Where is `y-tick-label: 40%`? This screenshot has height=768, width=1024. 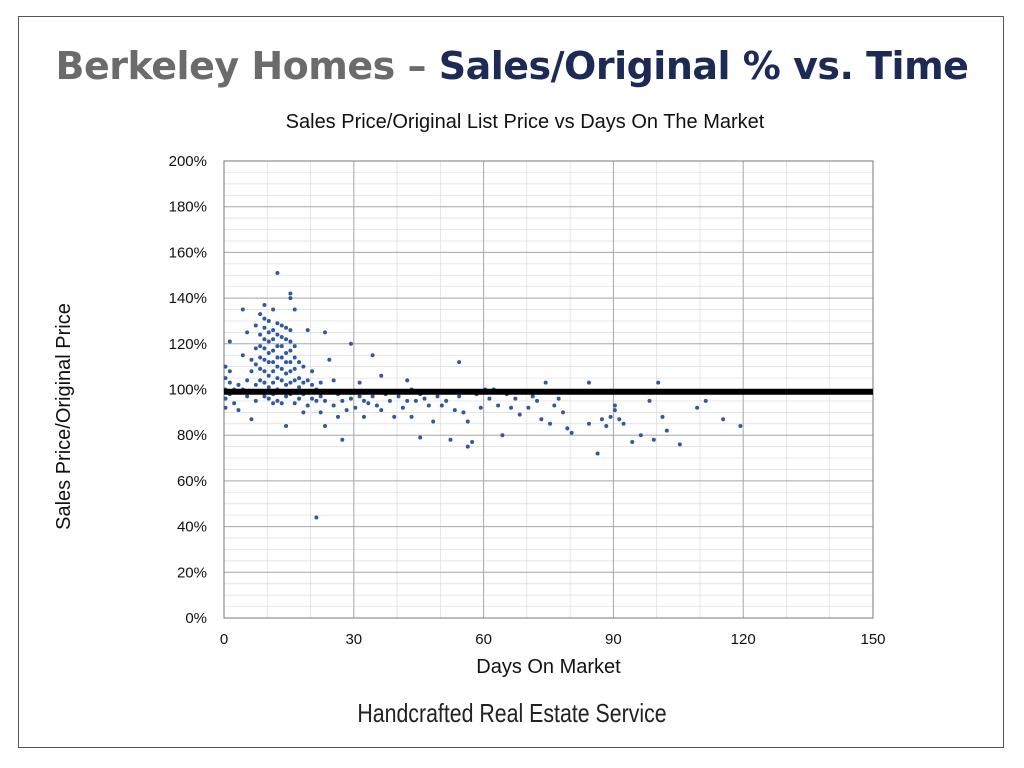 y-tick-label: 40% is located at coordinates (192, 527).